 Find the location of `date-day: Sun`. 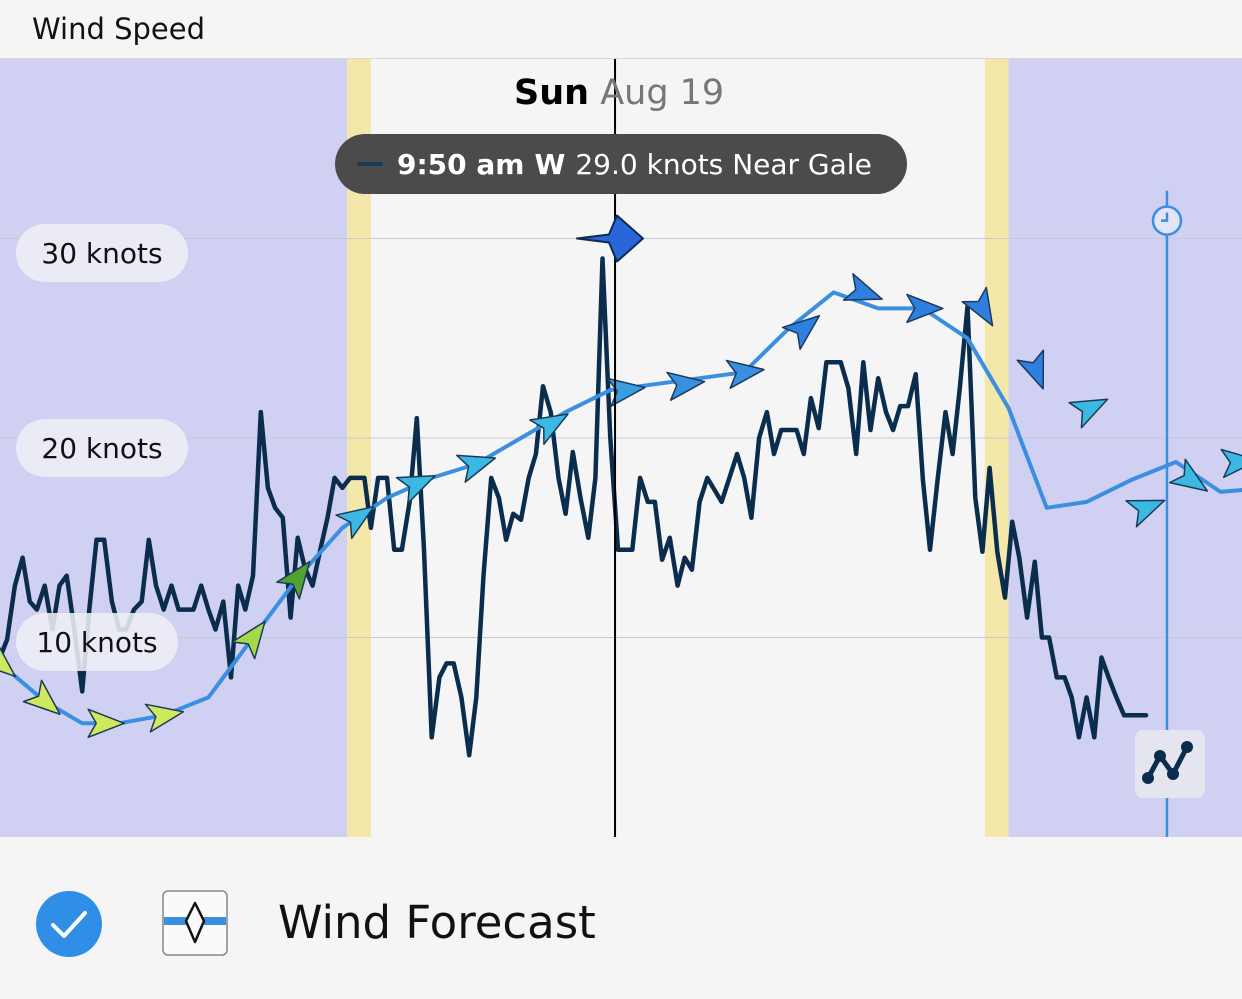

date-day: Sun is located at coordinates (552, 93).